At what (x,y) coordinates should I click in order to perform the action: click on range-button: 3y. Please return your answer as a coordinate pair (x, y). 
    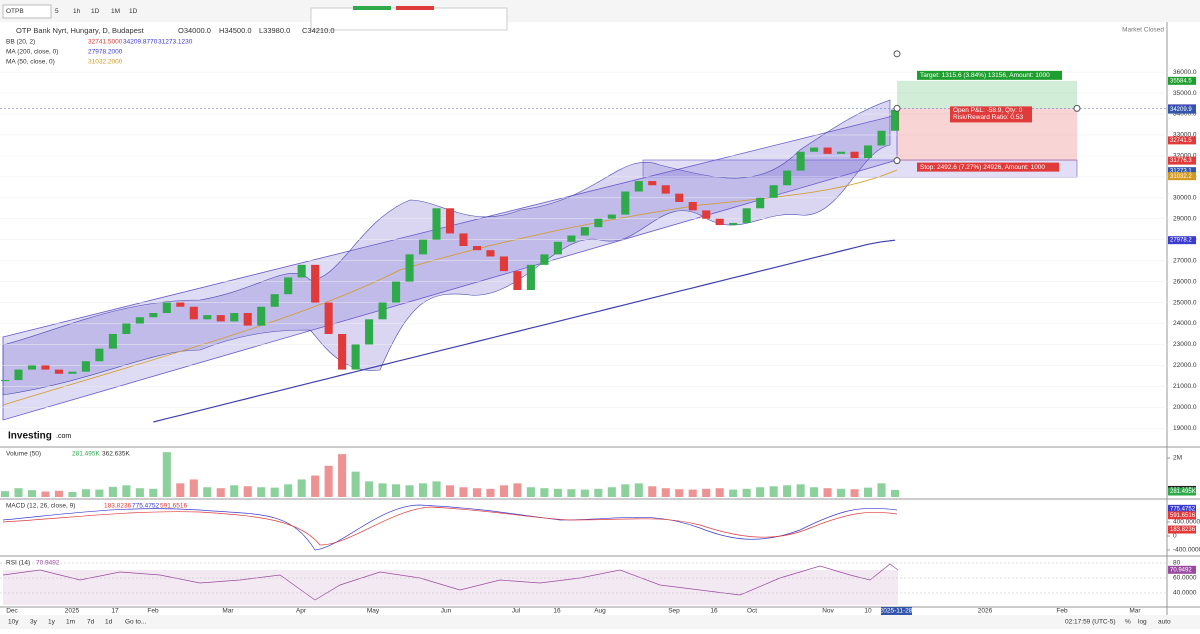
    Looking at the image, I should click on (34, 622).